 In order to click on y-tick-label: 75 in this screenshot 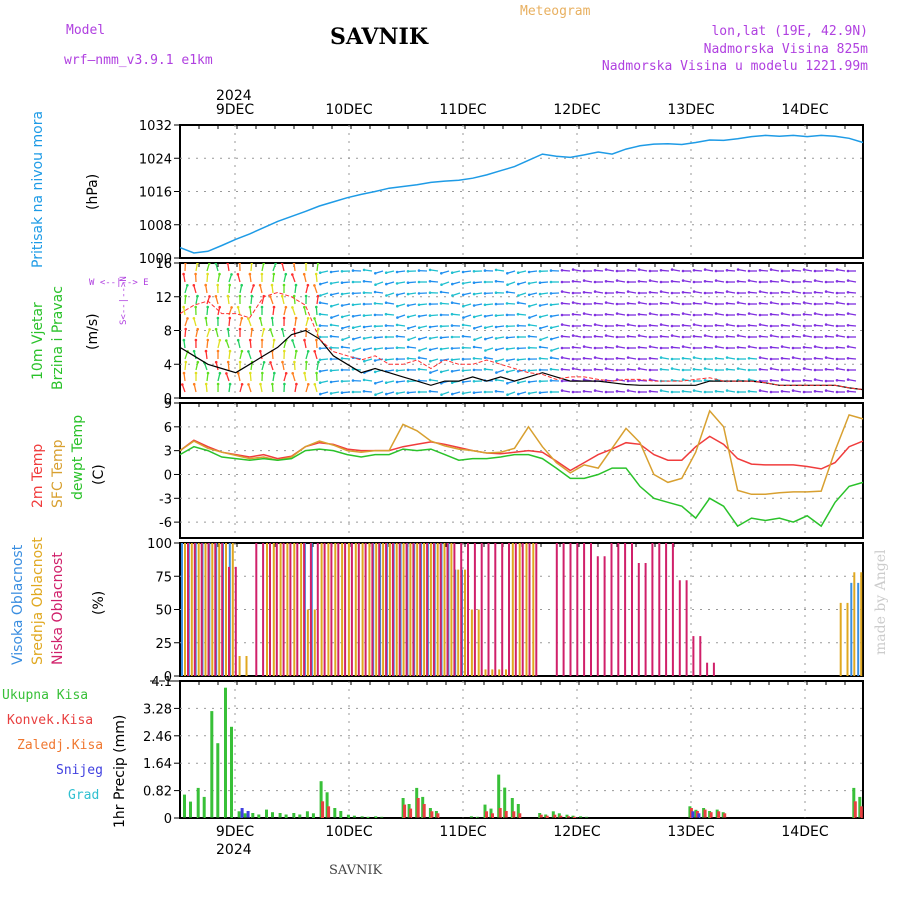, I will do `click(163, 577)`.